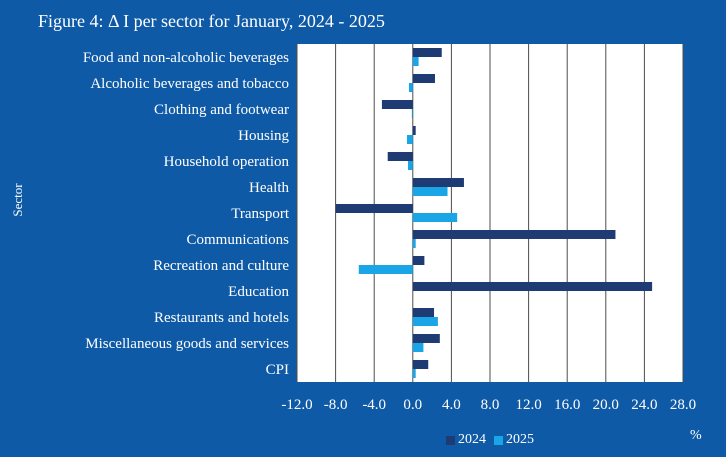  What do you see at coordinates (374, 405) in the screenshot?
I see `x-tick-label-2: -4.0` at bounding box center [374, 405].